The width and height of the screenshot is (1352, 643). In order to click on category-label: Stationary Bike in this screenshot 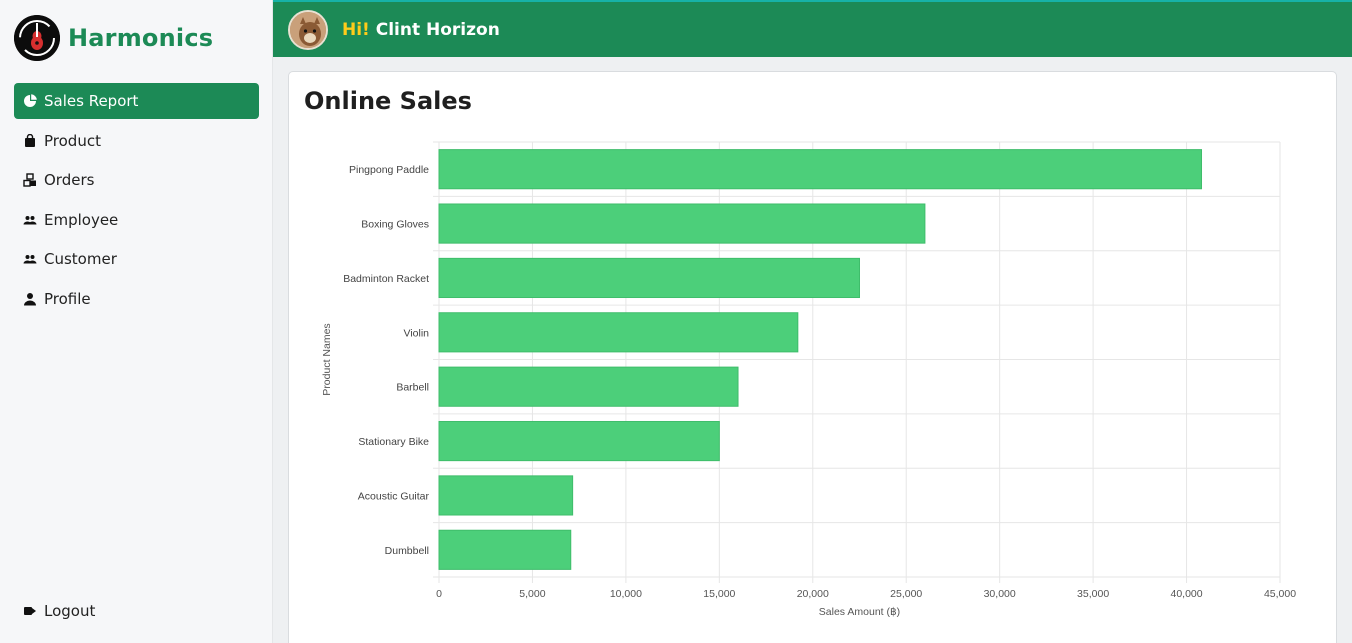, I will do `click(393, 442)`.